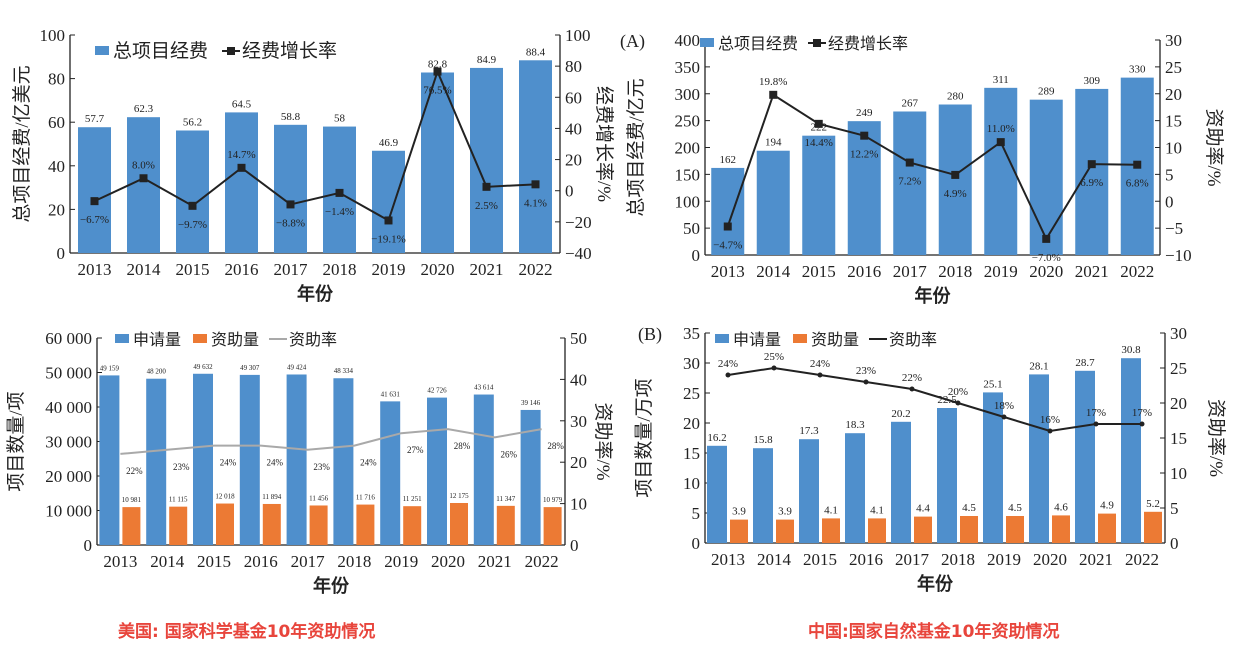 The image size is (1245, 666). Describe the element at coordinates (318, 498) in the screenshot. I see `bar-data-label: 11 456` at that location.